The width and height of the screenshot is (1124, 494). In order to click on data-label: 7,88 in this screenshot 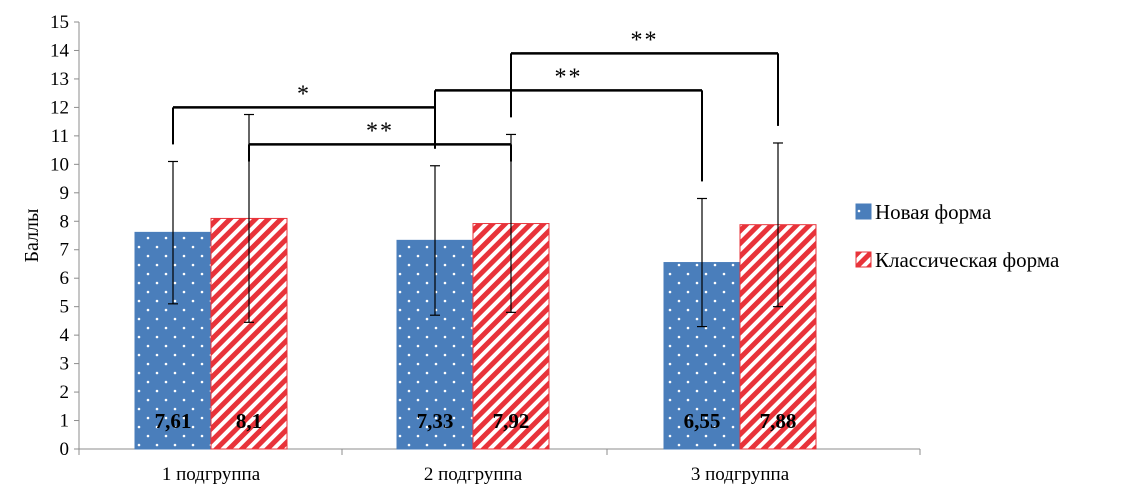, I will do `click(778, 421)`.